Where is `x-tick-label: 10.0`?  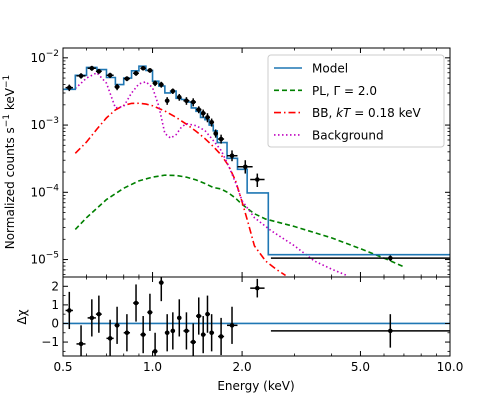
x-tick-label: 10.0 is located at coordinates (450, 367).